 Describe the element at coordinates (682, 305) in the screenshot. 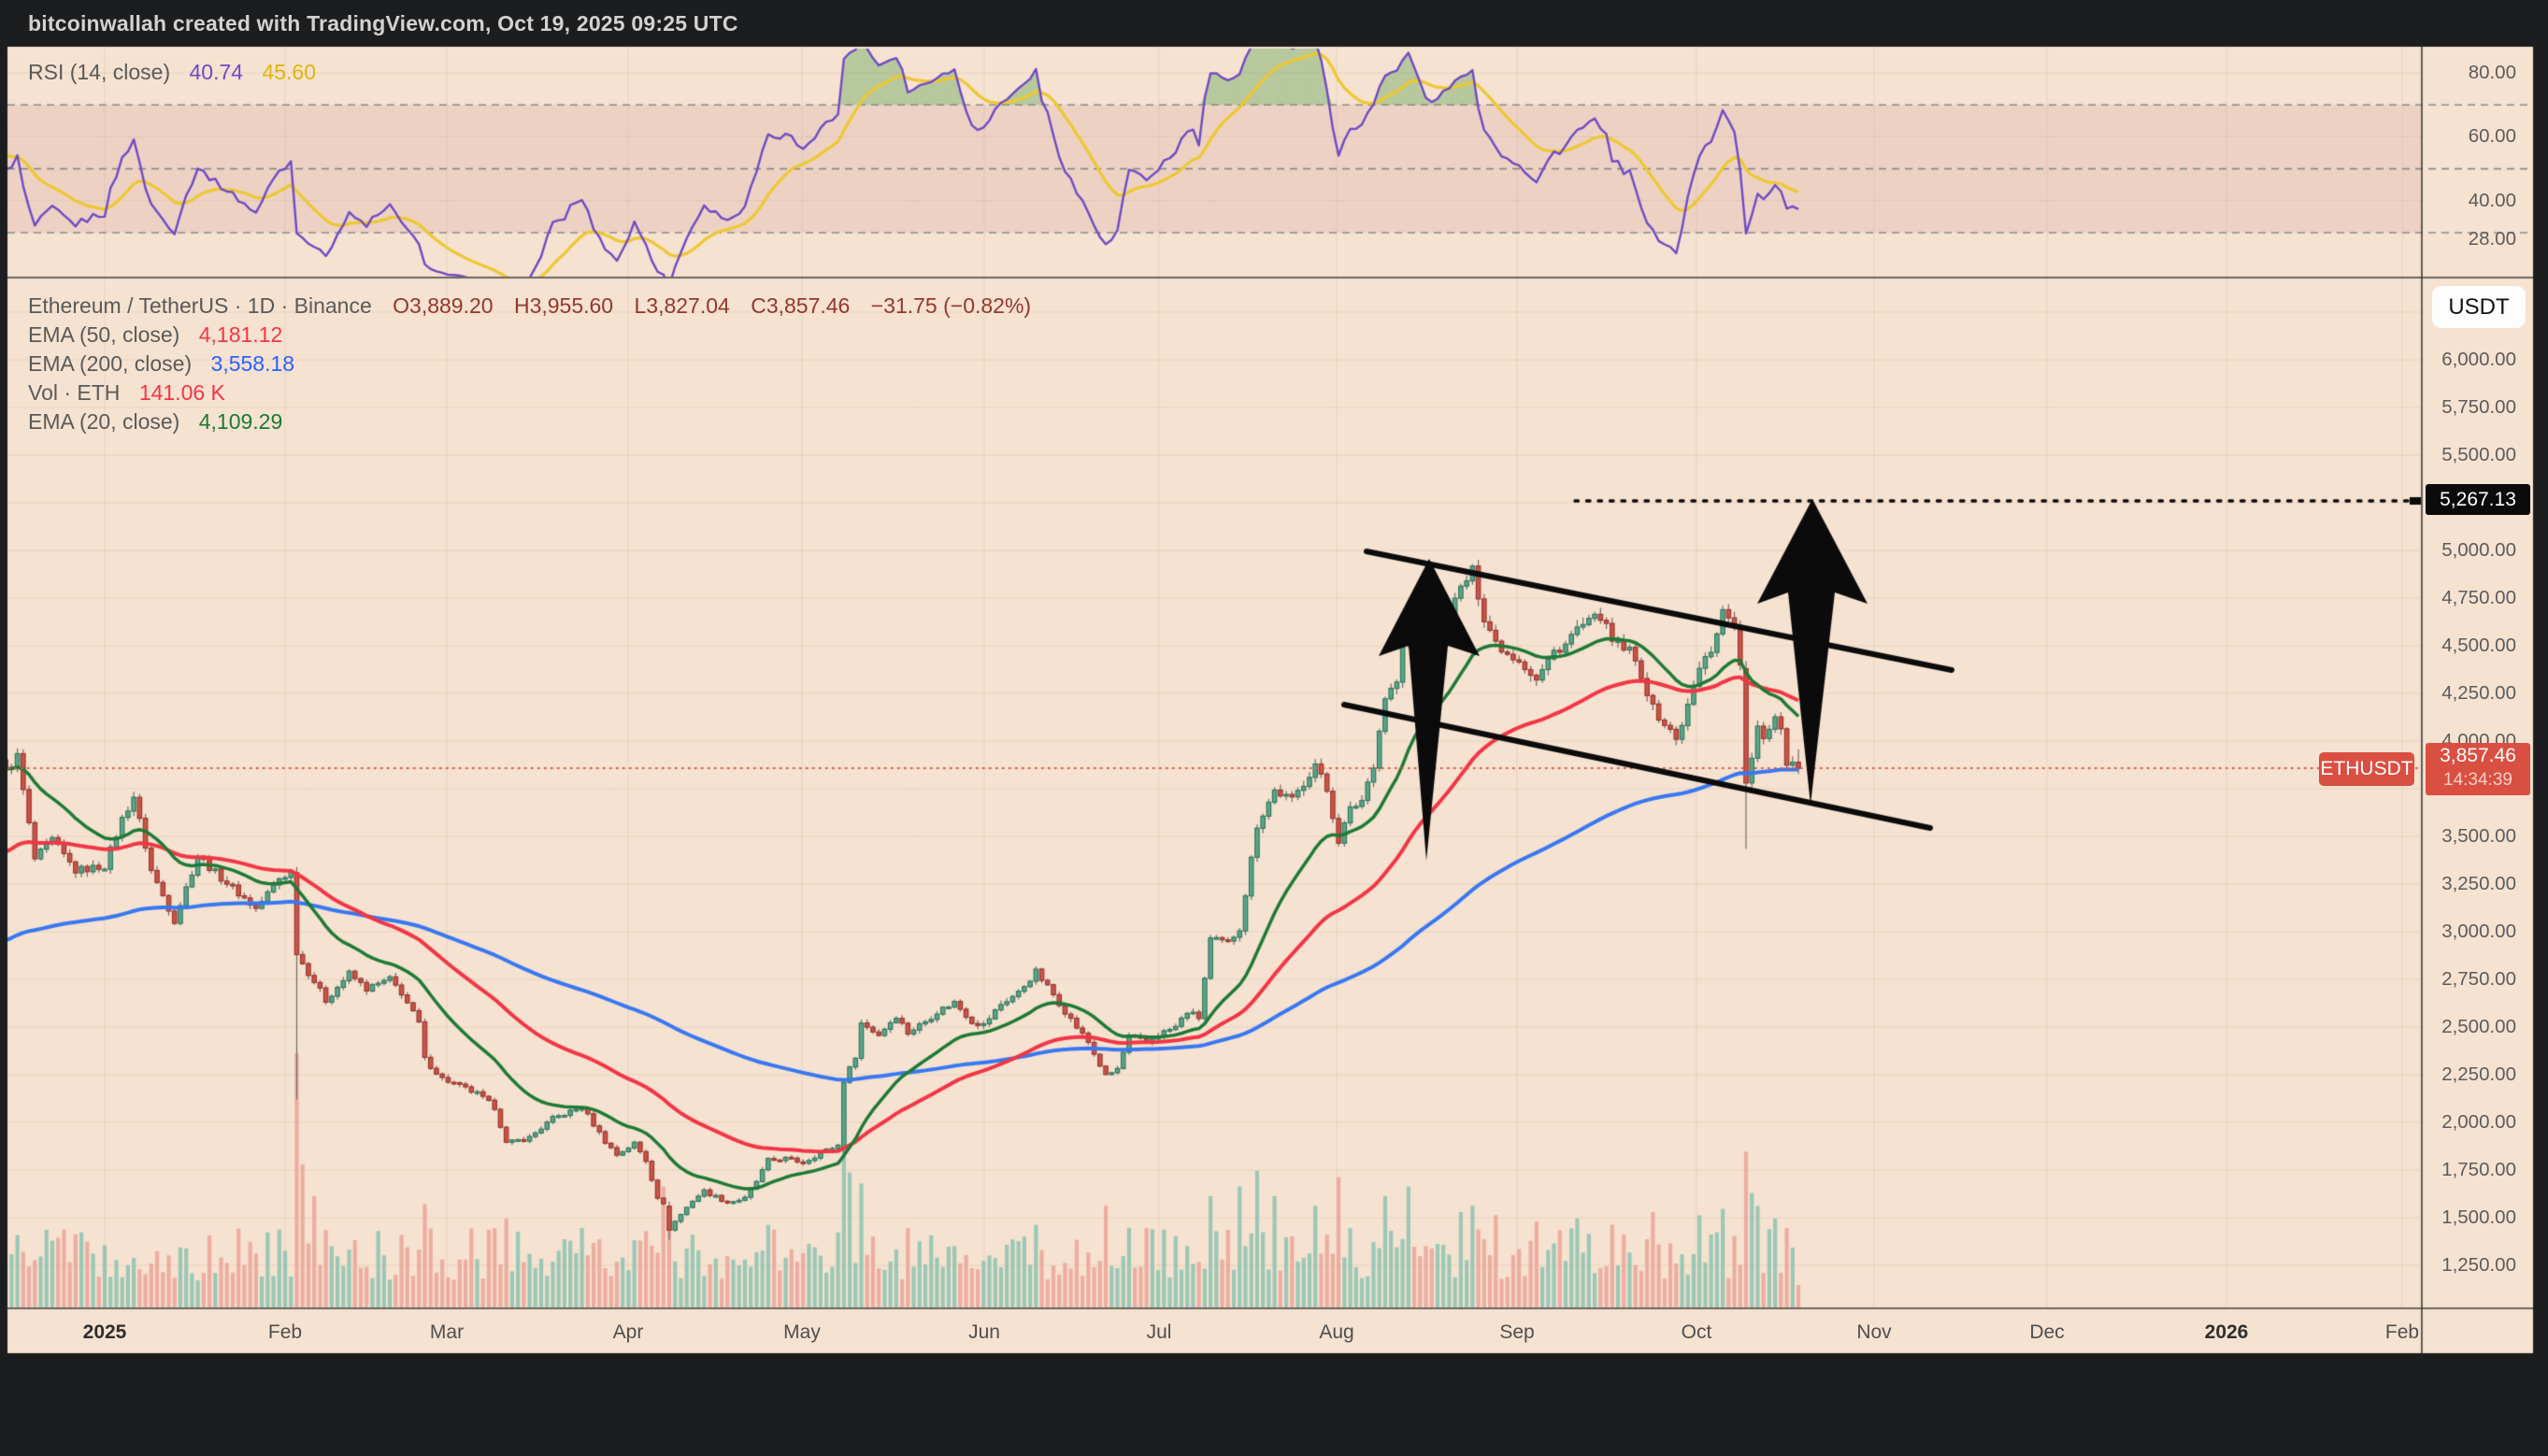

I see `ohlc-low: L3,827.04` at that location.